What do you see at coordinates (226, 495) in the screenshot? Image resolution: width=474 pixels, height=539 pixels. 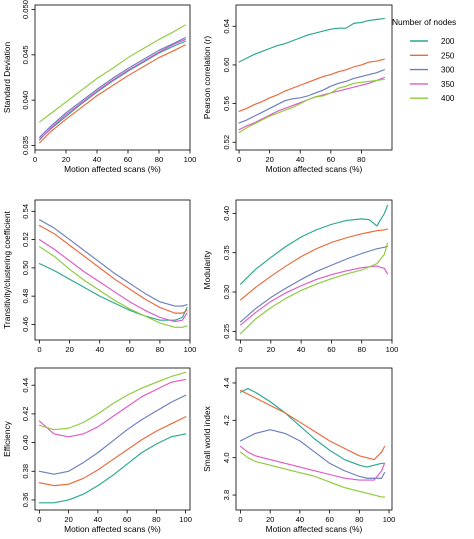 I see `y-tick-label: 3.8` at bounding box center [226, 495].